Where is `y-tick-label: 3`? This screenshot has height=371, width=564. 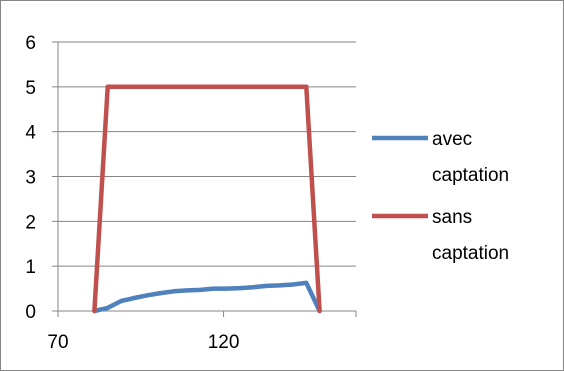 y-tick-label: 3 is located at coordinates (30, 178).